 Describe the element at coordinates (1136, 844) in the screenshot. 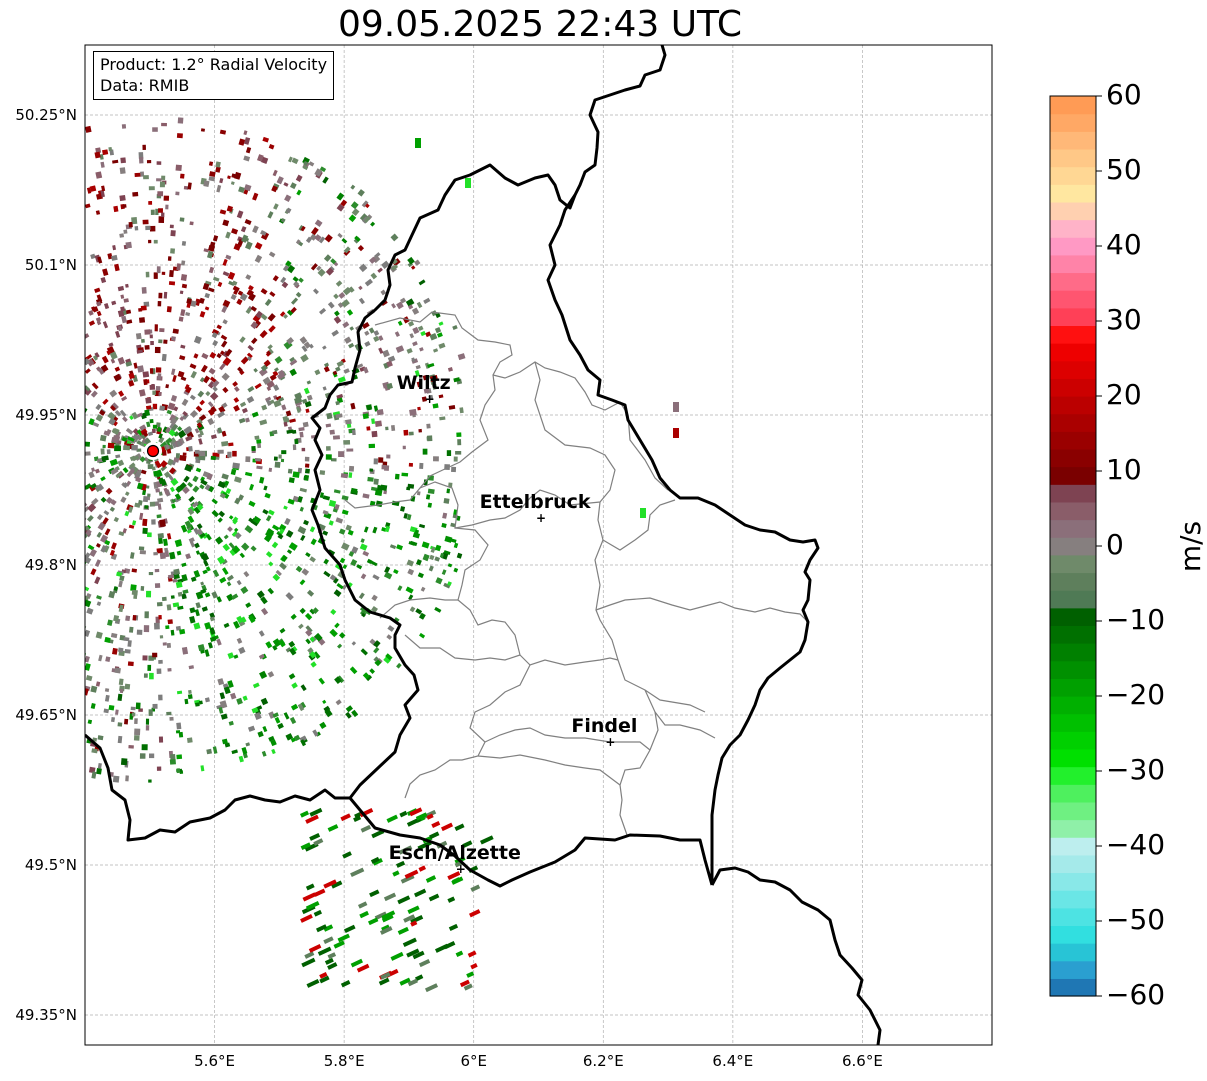

I see `colorbar-tick-label: −40` at that location.